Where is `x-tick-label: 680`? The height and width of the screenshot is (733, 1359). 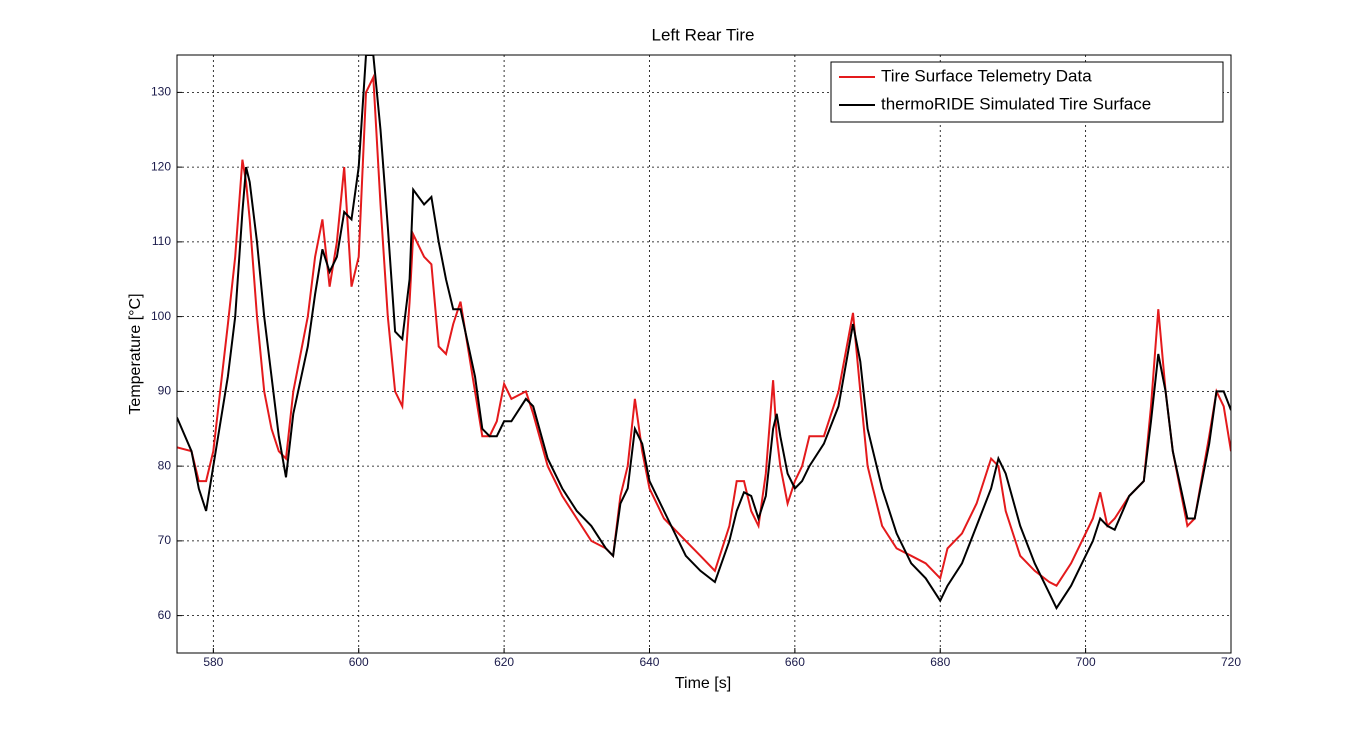 x-tick-label: 680 is located at coordinates (940, 662).